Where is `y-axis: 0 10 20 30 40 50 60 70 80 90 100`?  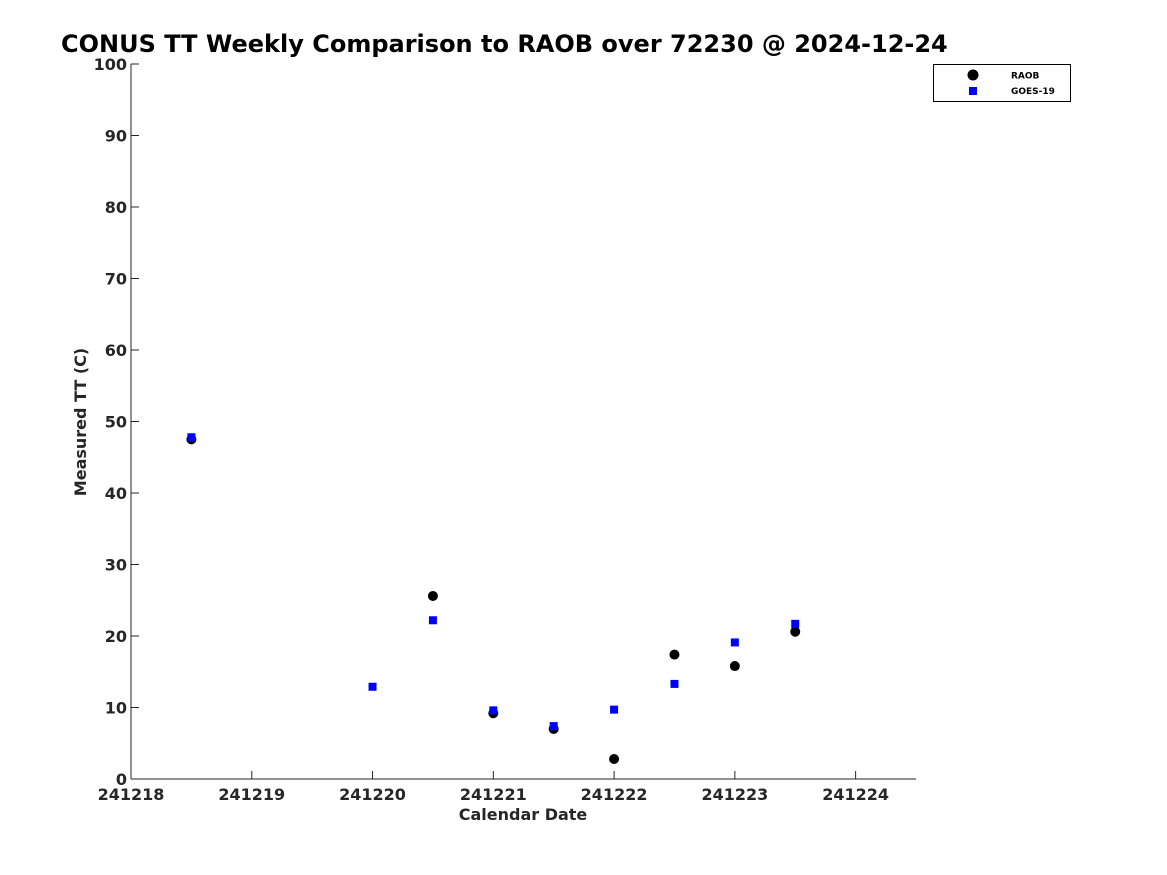 y-axis: 0 10 20 30 40 50 60 70 80 90 100 is located at coordinates (116, 422).